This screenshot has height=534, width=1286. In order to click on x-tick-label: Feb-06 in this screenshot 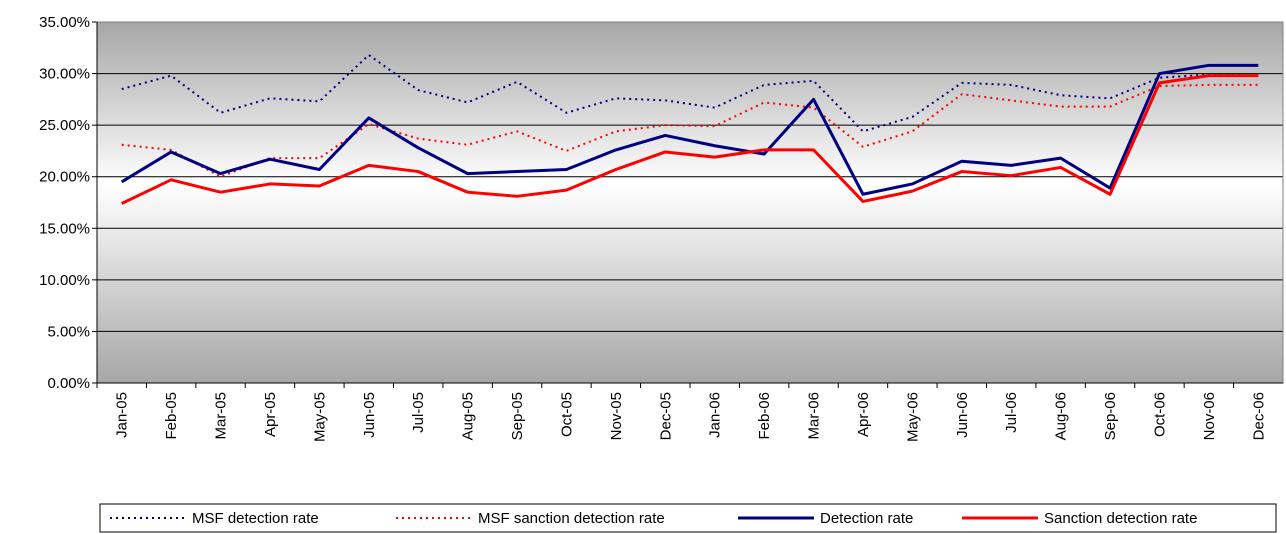, I will do `click(764, 416)`.